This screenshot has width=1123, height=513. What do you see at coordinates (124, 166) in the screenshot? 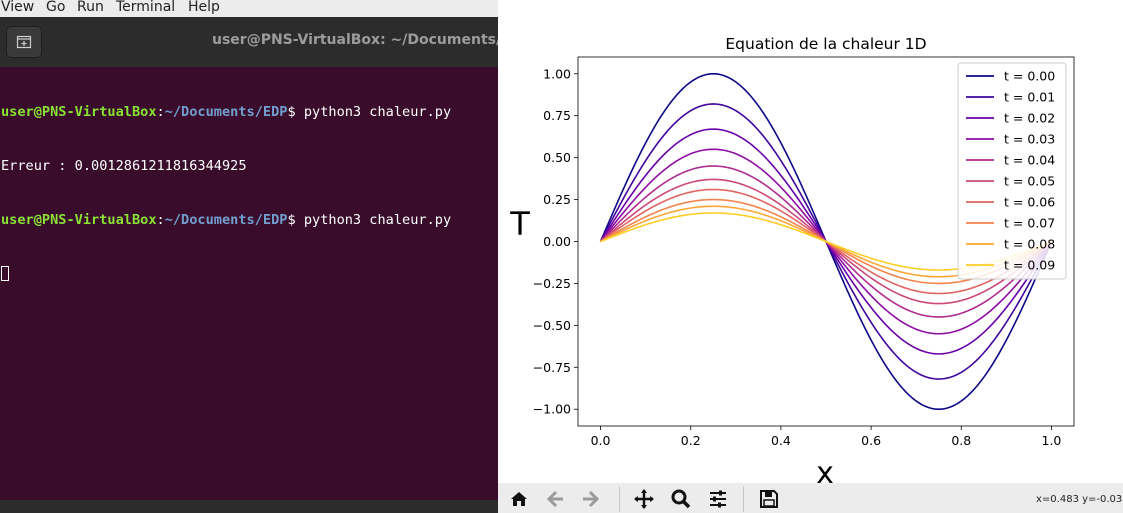
I see `output-text: Erreur : 0.0012861211816344925` at bounding box center [124, 166].